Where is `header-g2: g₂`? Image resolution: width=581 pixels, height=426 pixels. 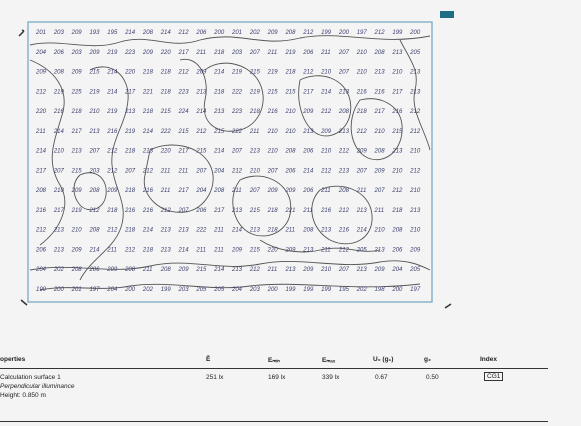
header-g2: g₂ is located at coordinates (427, 359).